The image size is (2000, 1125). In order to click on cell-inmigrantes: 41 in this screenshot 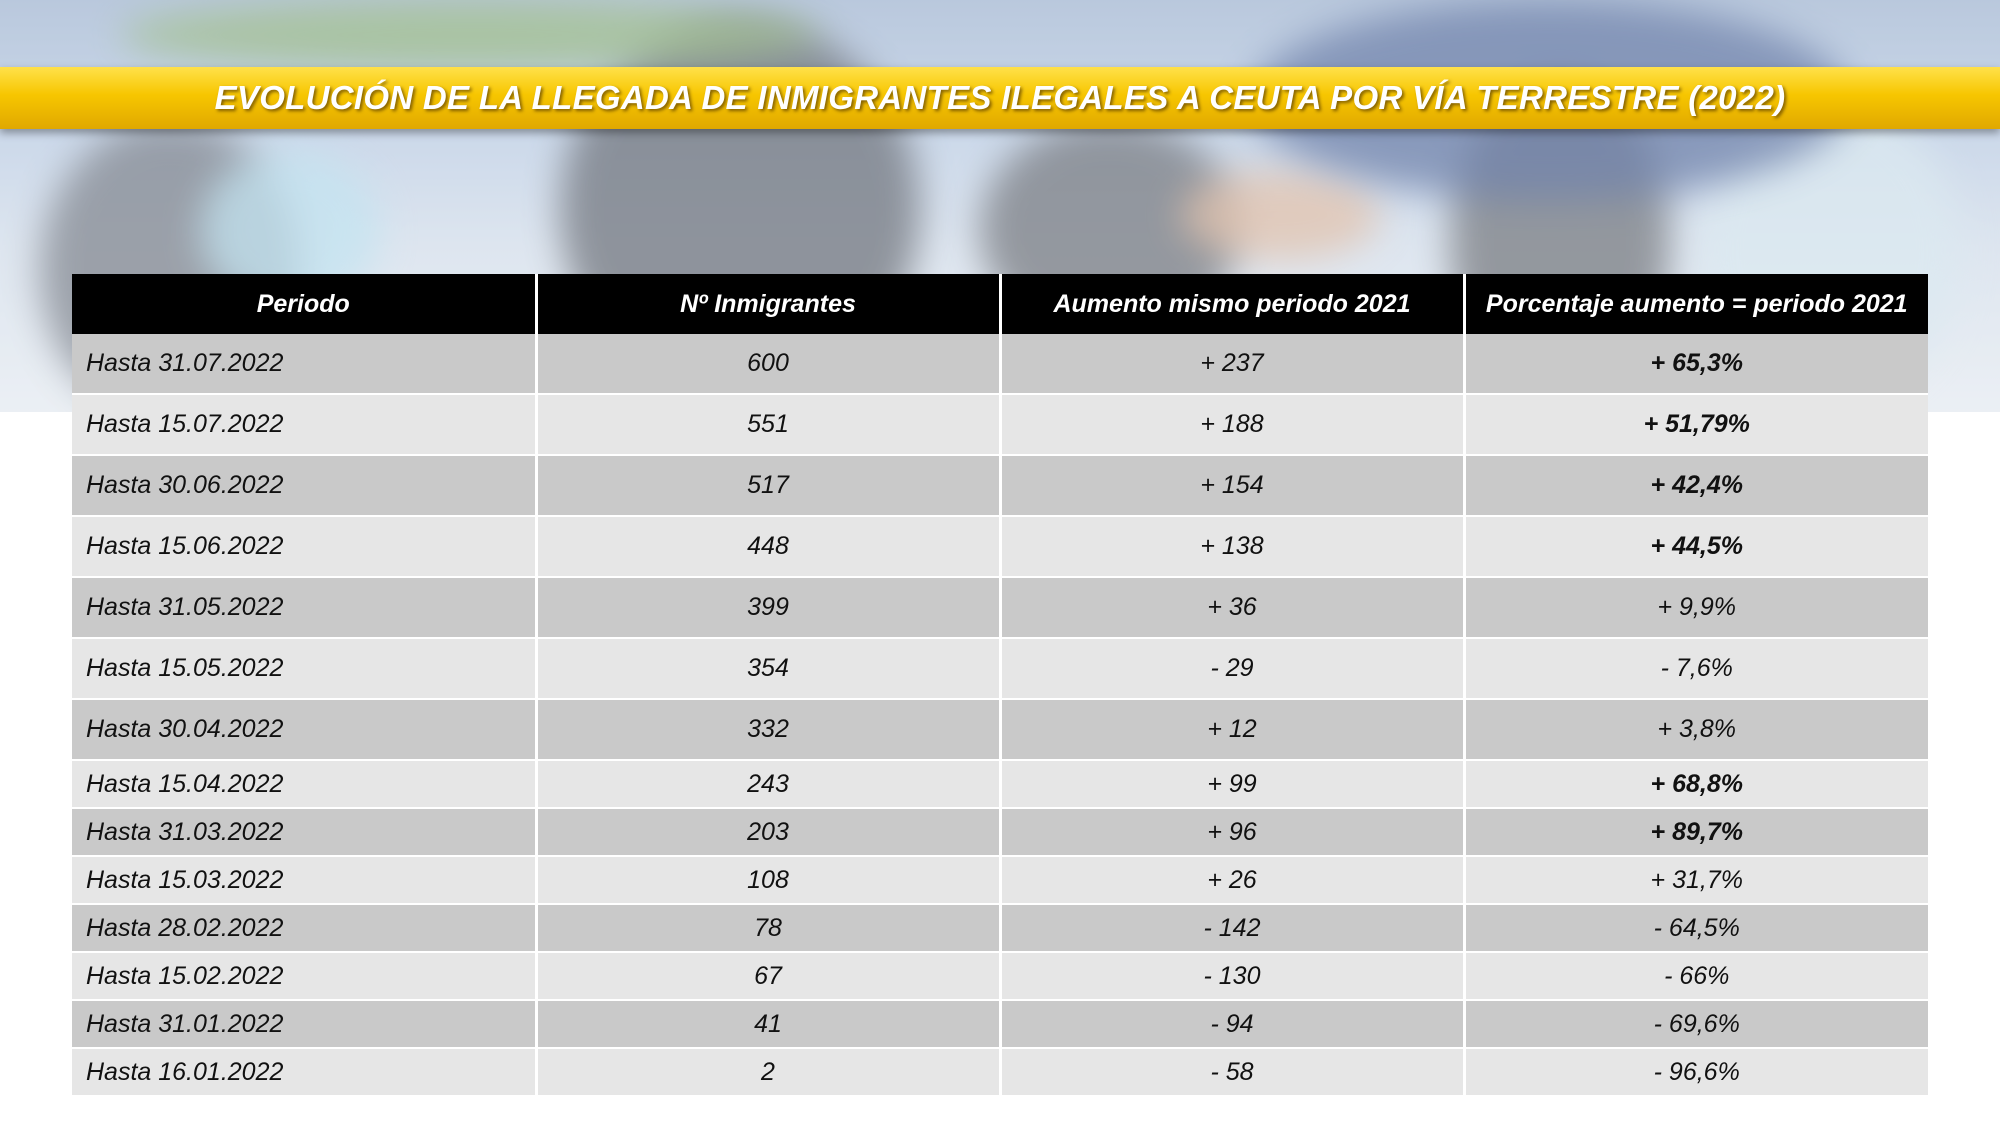, I will do `click(769, 1024)`.